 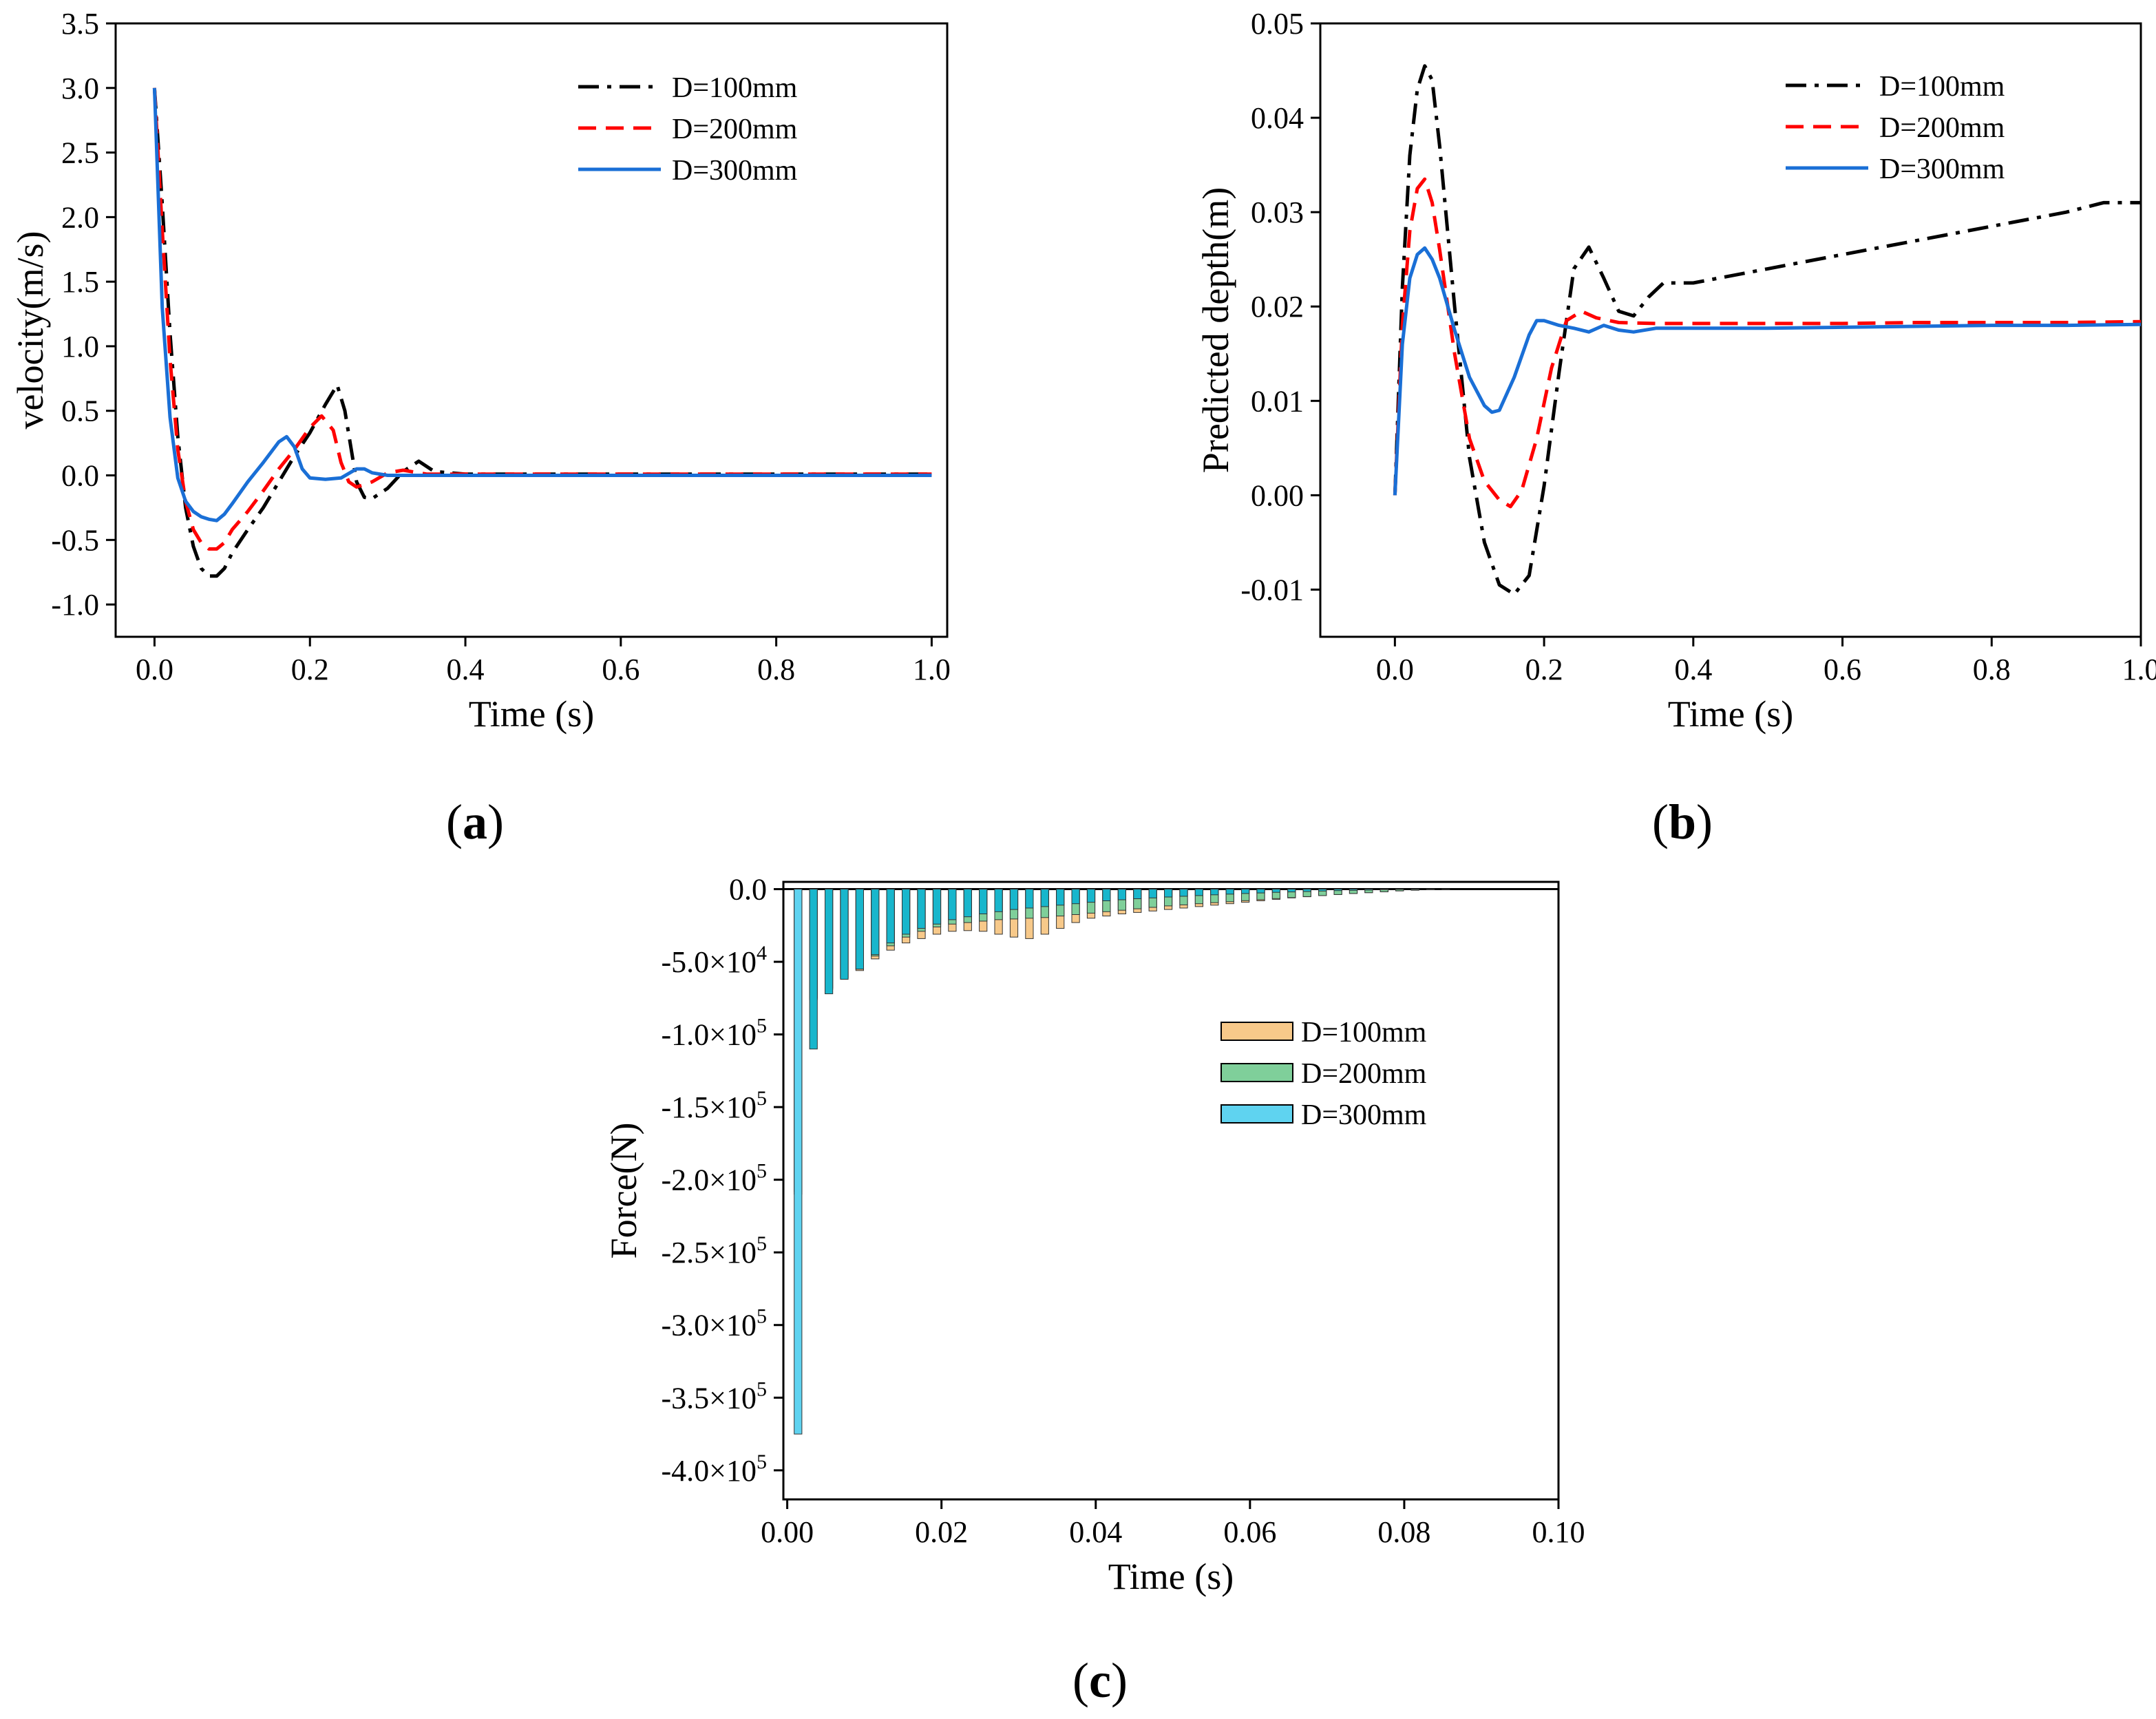 I want to click on x-tick-label: 0.08, so click(x=1403, y=1532).